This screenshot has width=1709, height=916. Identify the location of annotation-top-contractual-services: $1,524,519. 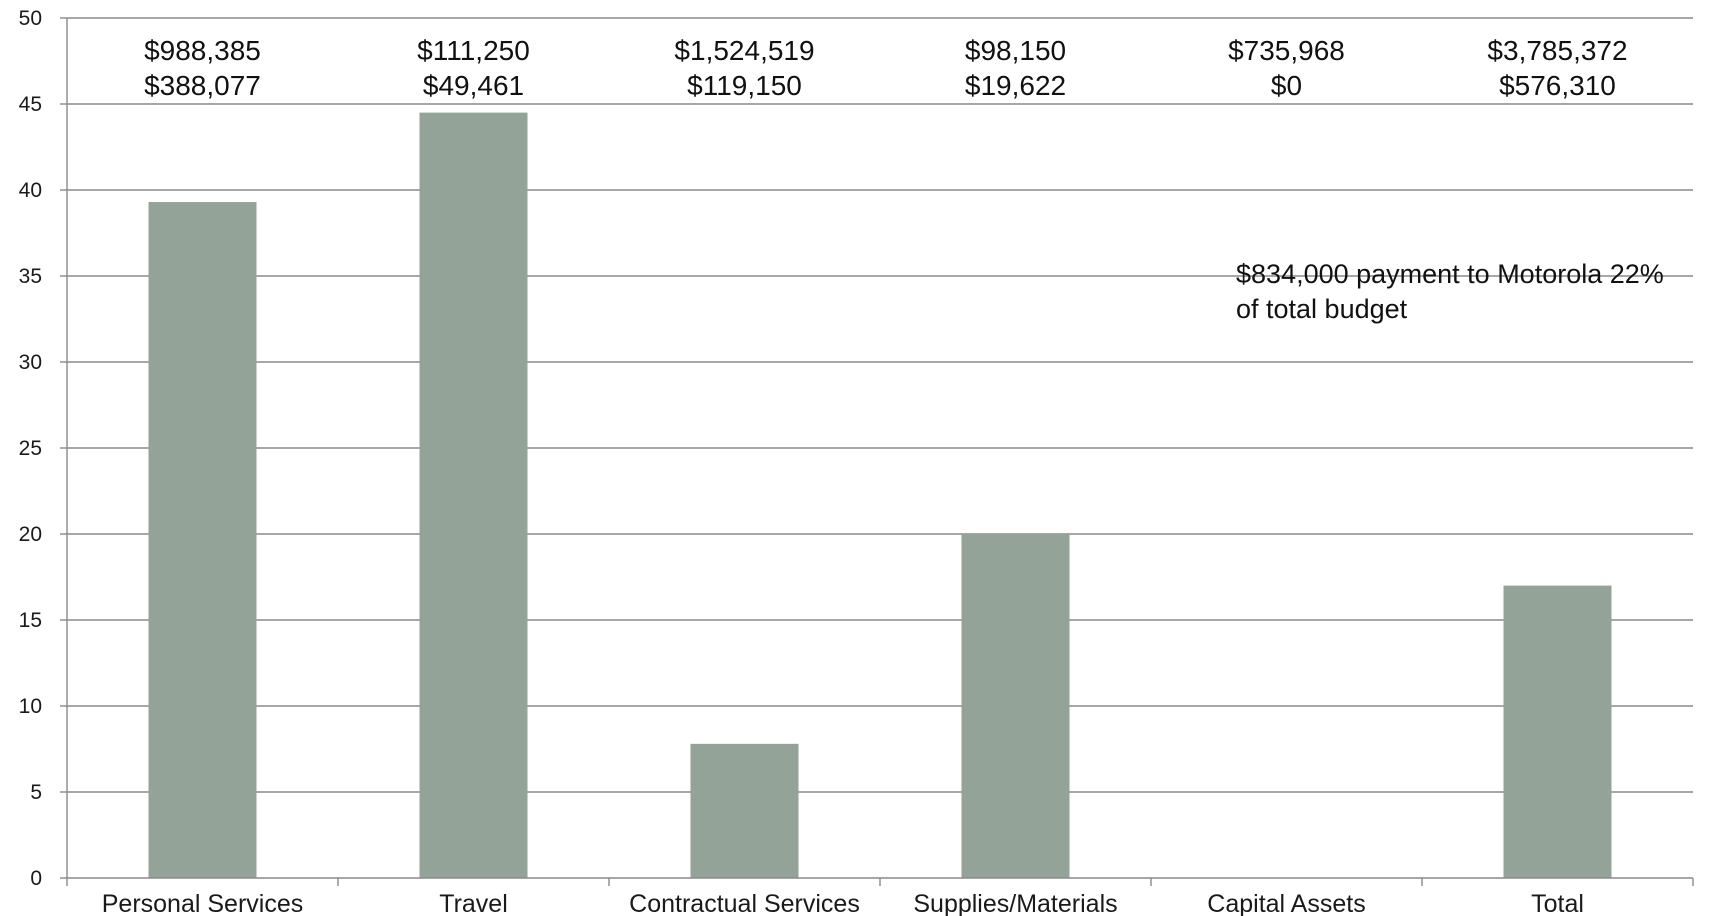
(744, 50).